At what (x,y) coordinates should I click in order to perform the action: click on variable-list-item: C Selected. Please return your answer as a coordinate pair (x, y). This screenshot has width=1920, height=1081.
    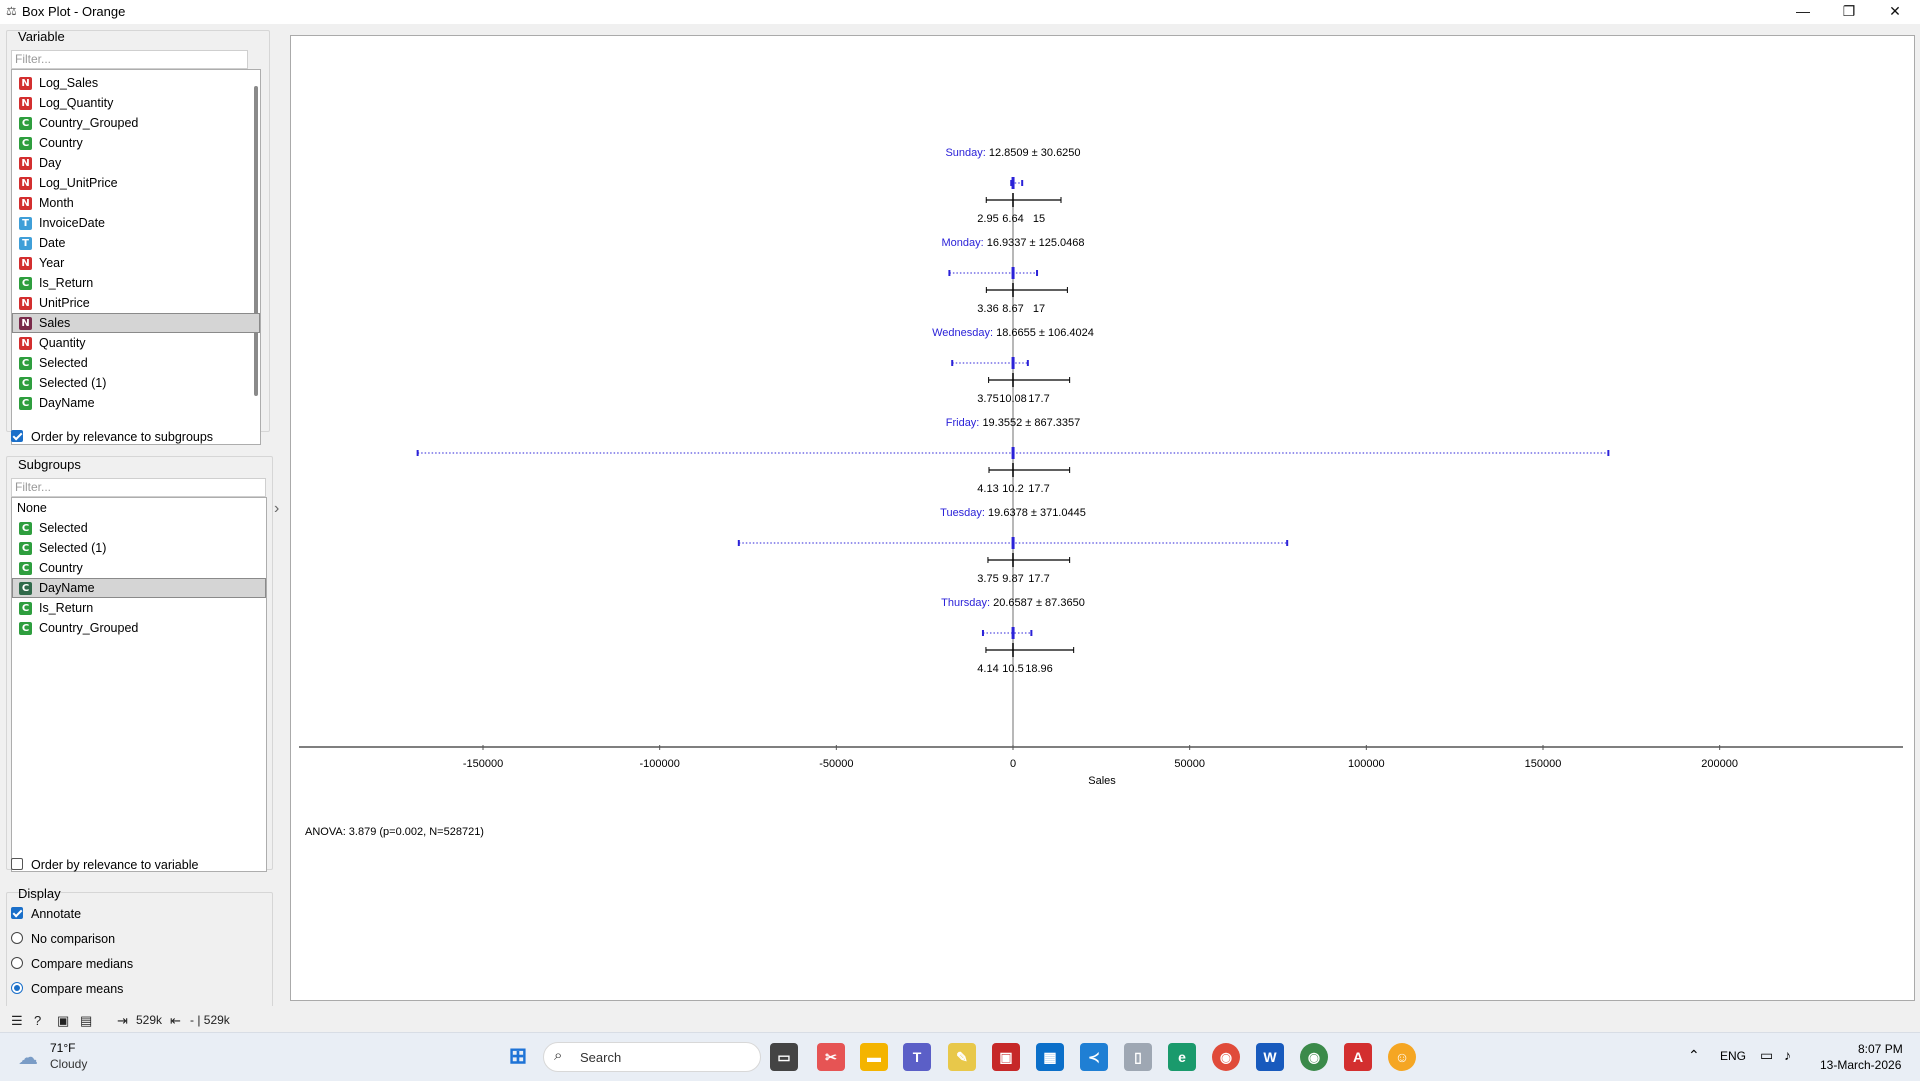
    Looking at the image, I should click on (136, 363).